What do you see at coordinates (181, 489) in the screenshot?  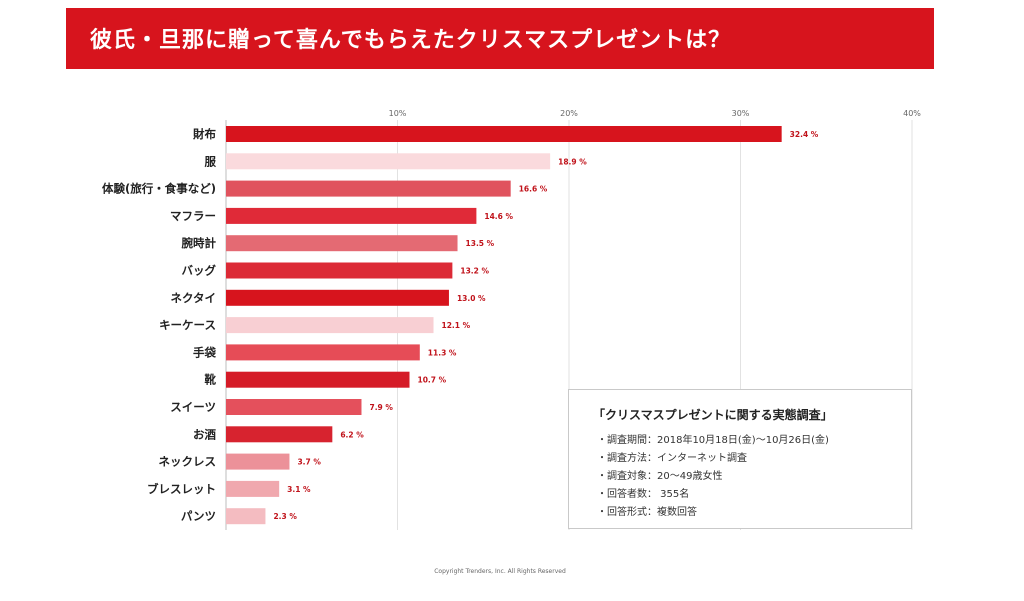 I see `category-label: ブレスレット` at bounding box center [181, 489].